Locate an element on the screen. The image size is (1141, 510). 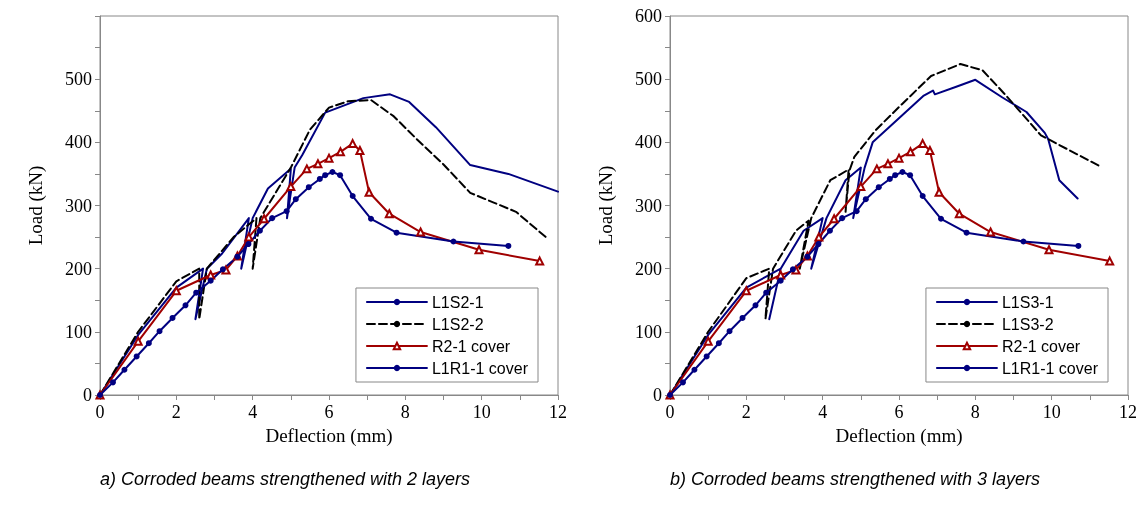
legend-label: L1S2-1 is located at coordinates (457, 302).